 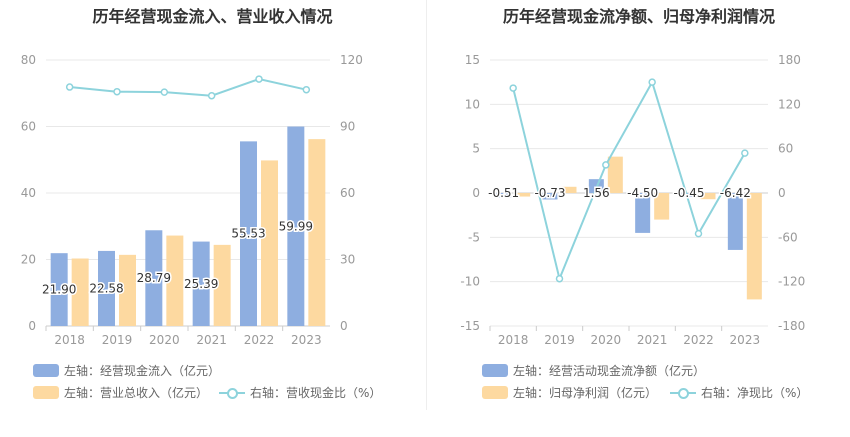 What do you see at coordinates (585, 393) in the screenshot?
I see `legend-label: 左轴：归母净利润（亿元）` at bounding box center [585, 393].